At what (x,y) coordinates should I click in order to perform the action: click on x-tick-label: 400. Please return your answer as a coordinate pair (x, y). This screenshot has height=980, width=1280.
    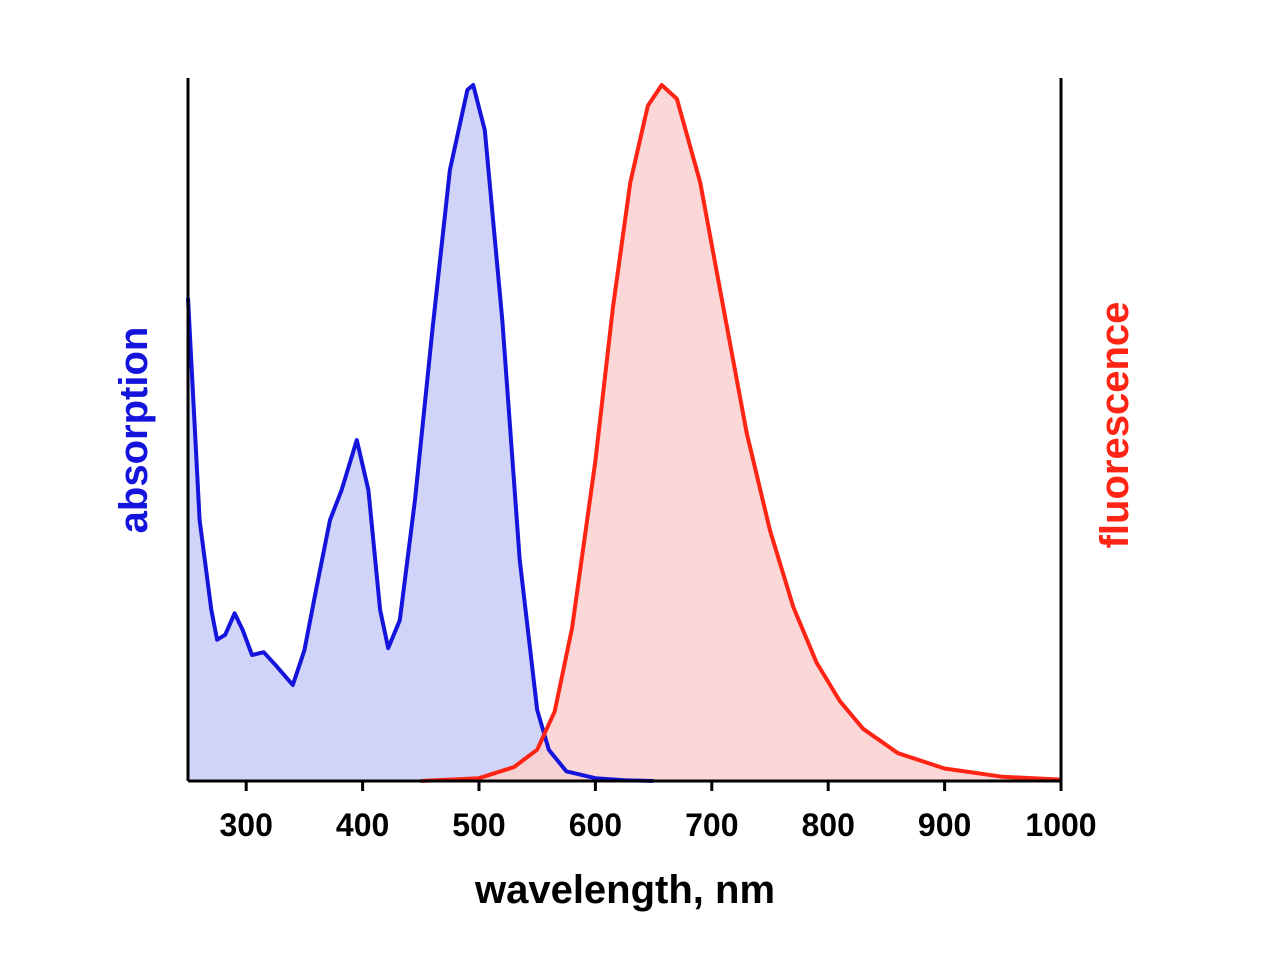
    Looking at the image, I should click on (362, 825).